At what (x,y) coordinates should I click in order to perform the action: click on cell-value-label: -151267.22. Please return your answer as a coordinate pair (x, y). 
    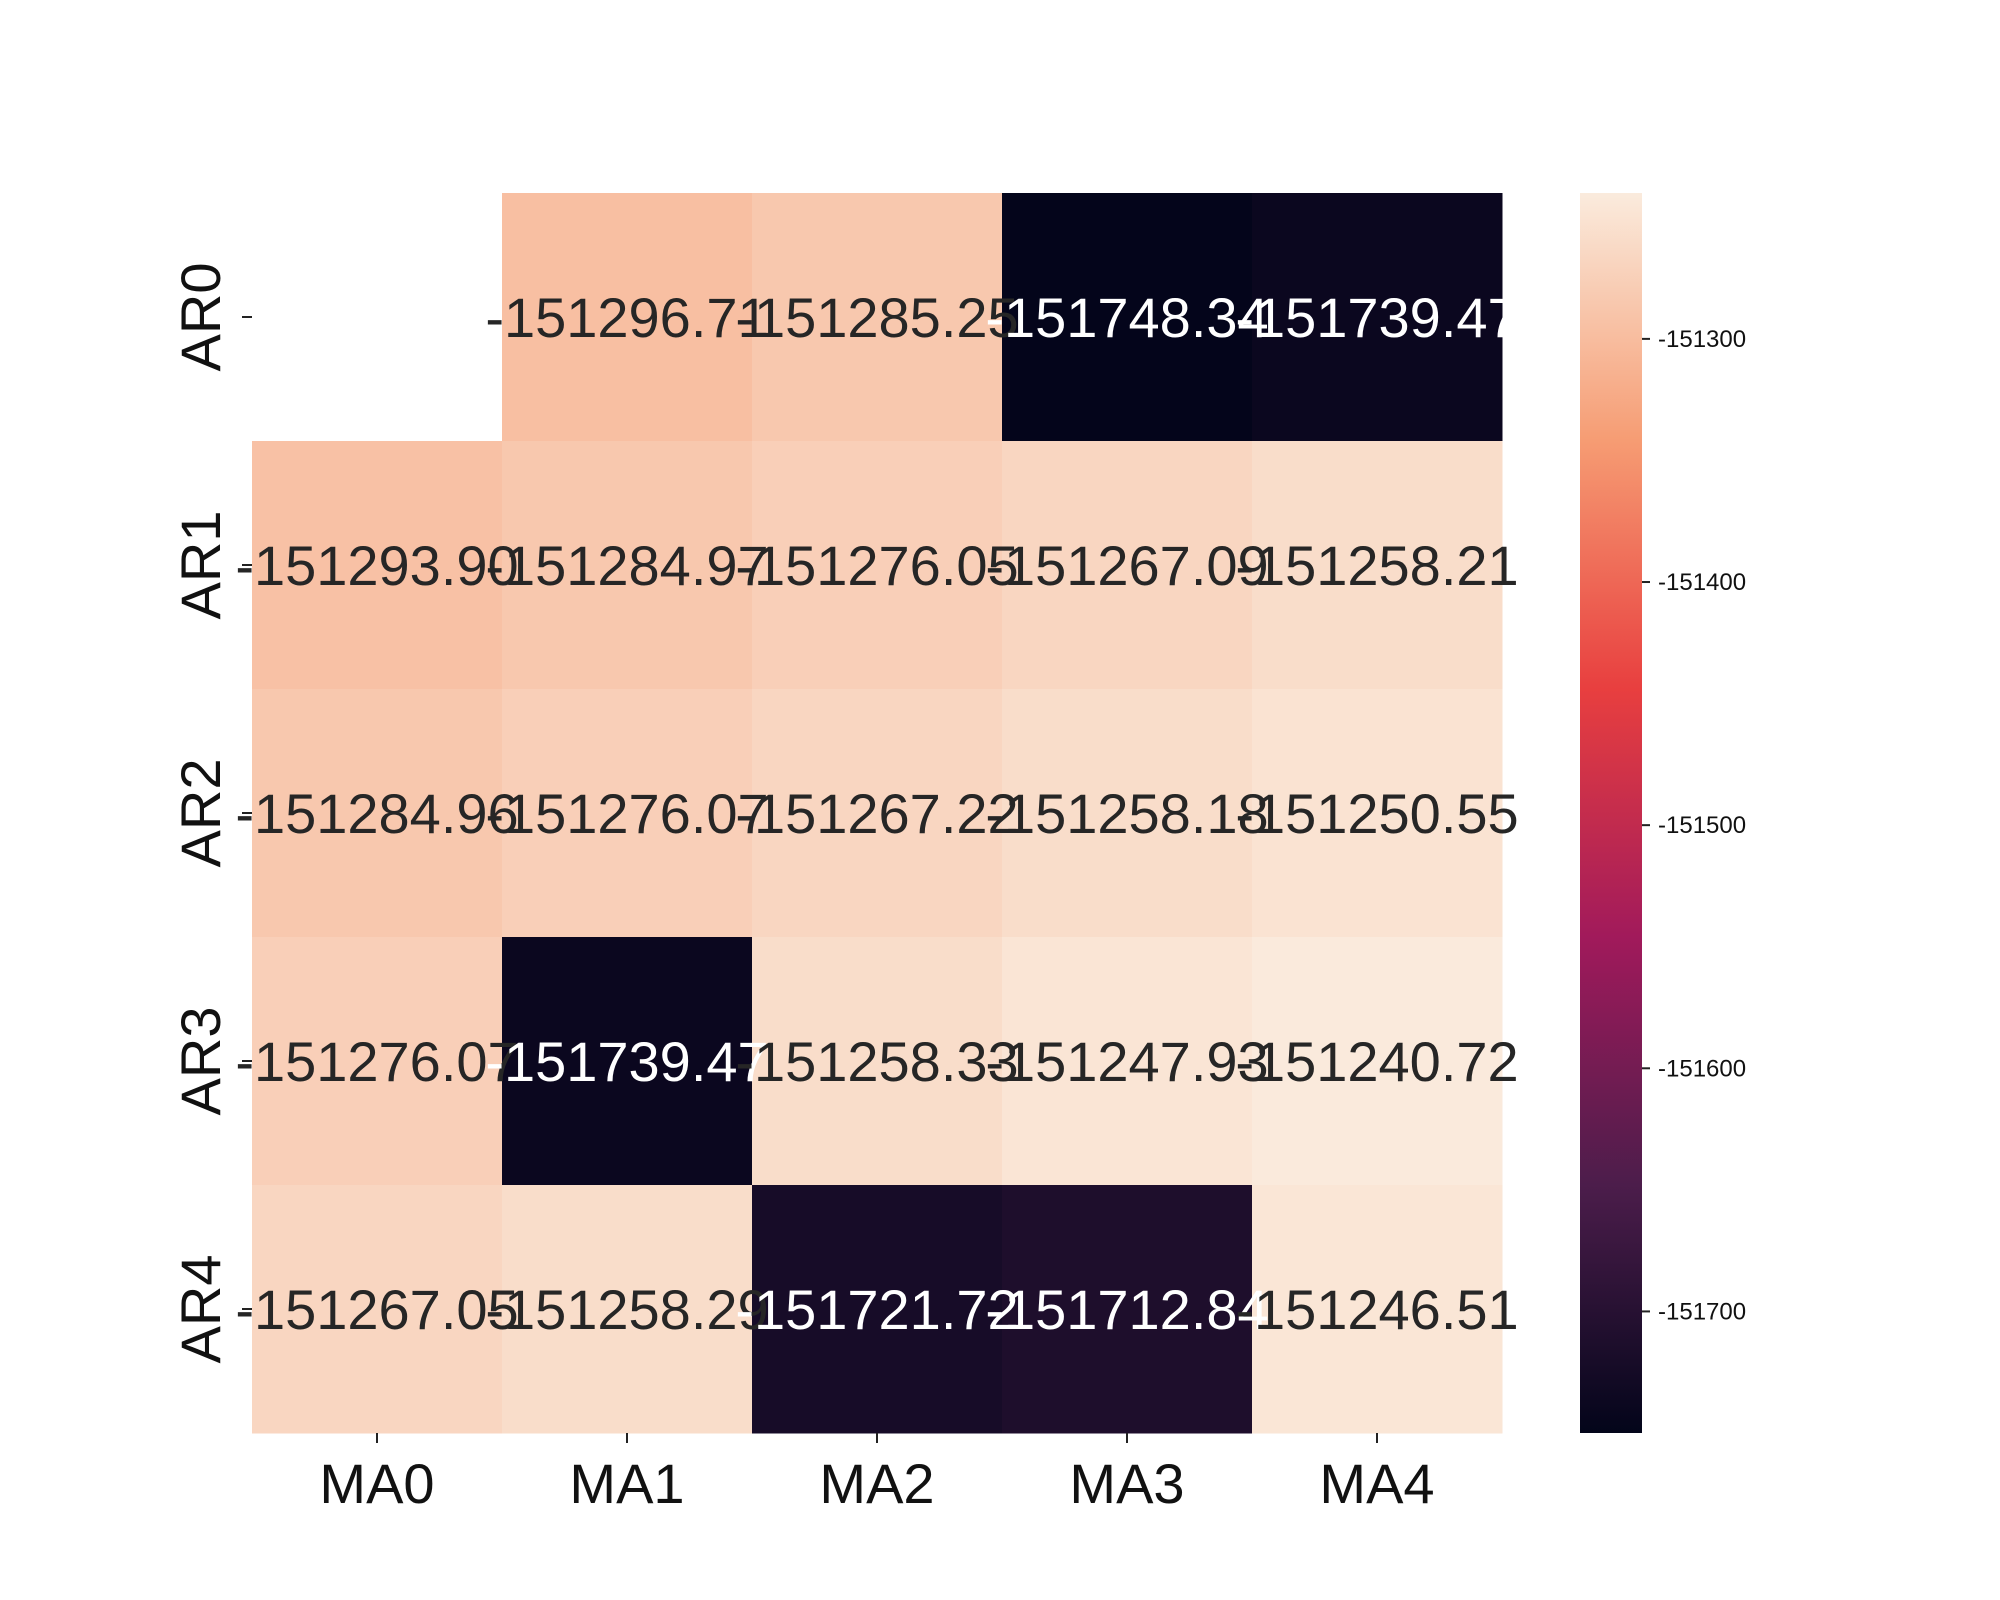
    Looking at the image, I should click on (876, 813).